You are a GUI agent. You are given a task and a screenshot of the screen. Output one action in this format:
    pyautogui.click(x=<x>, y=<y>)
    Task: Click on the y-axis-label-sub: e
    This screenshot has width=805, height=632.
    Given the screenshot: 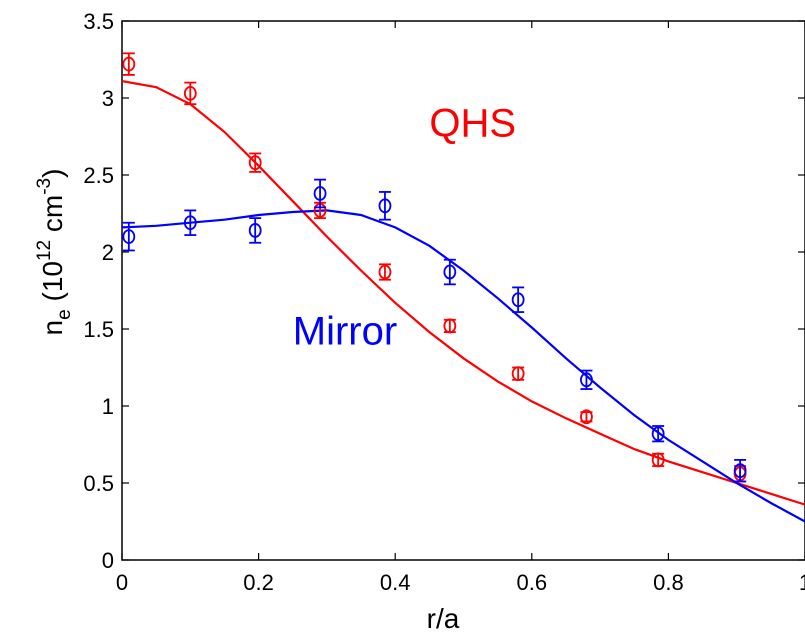 What is the action you would take?
    pyautogui.click(x=64, y=314)
    